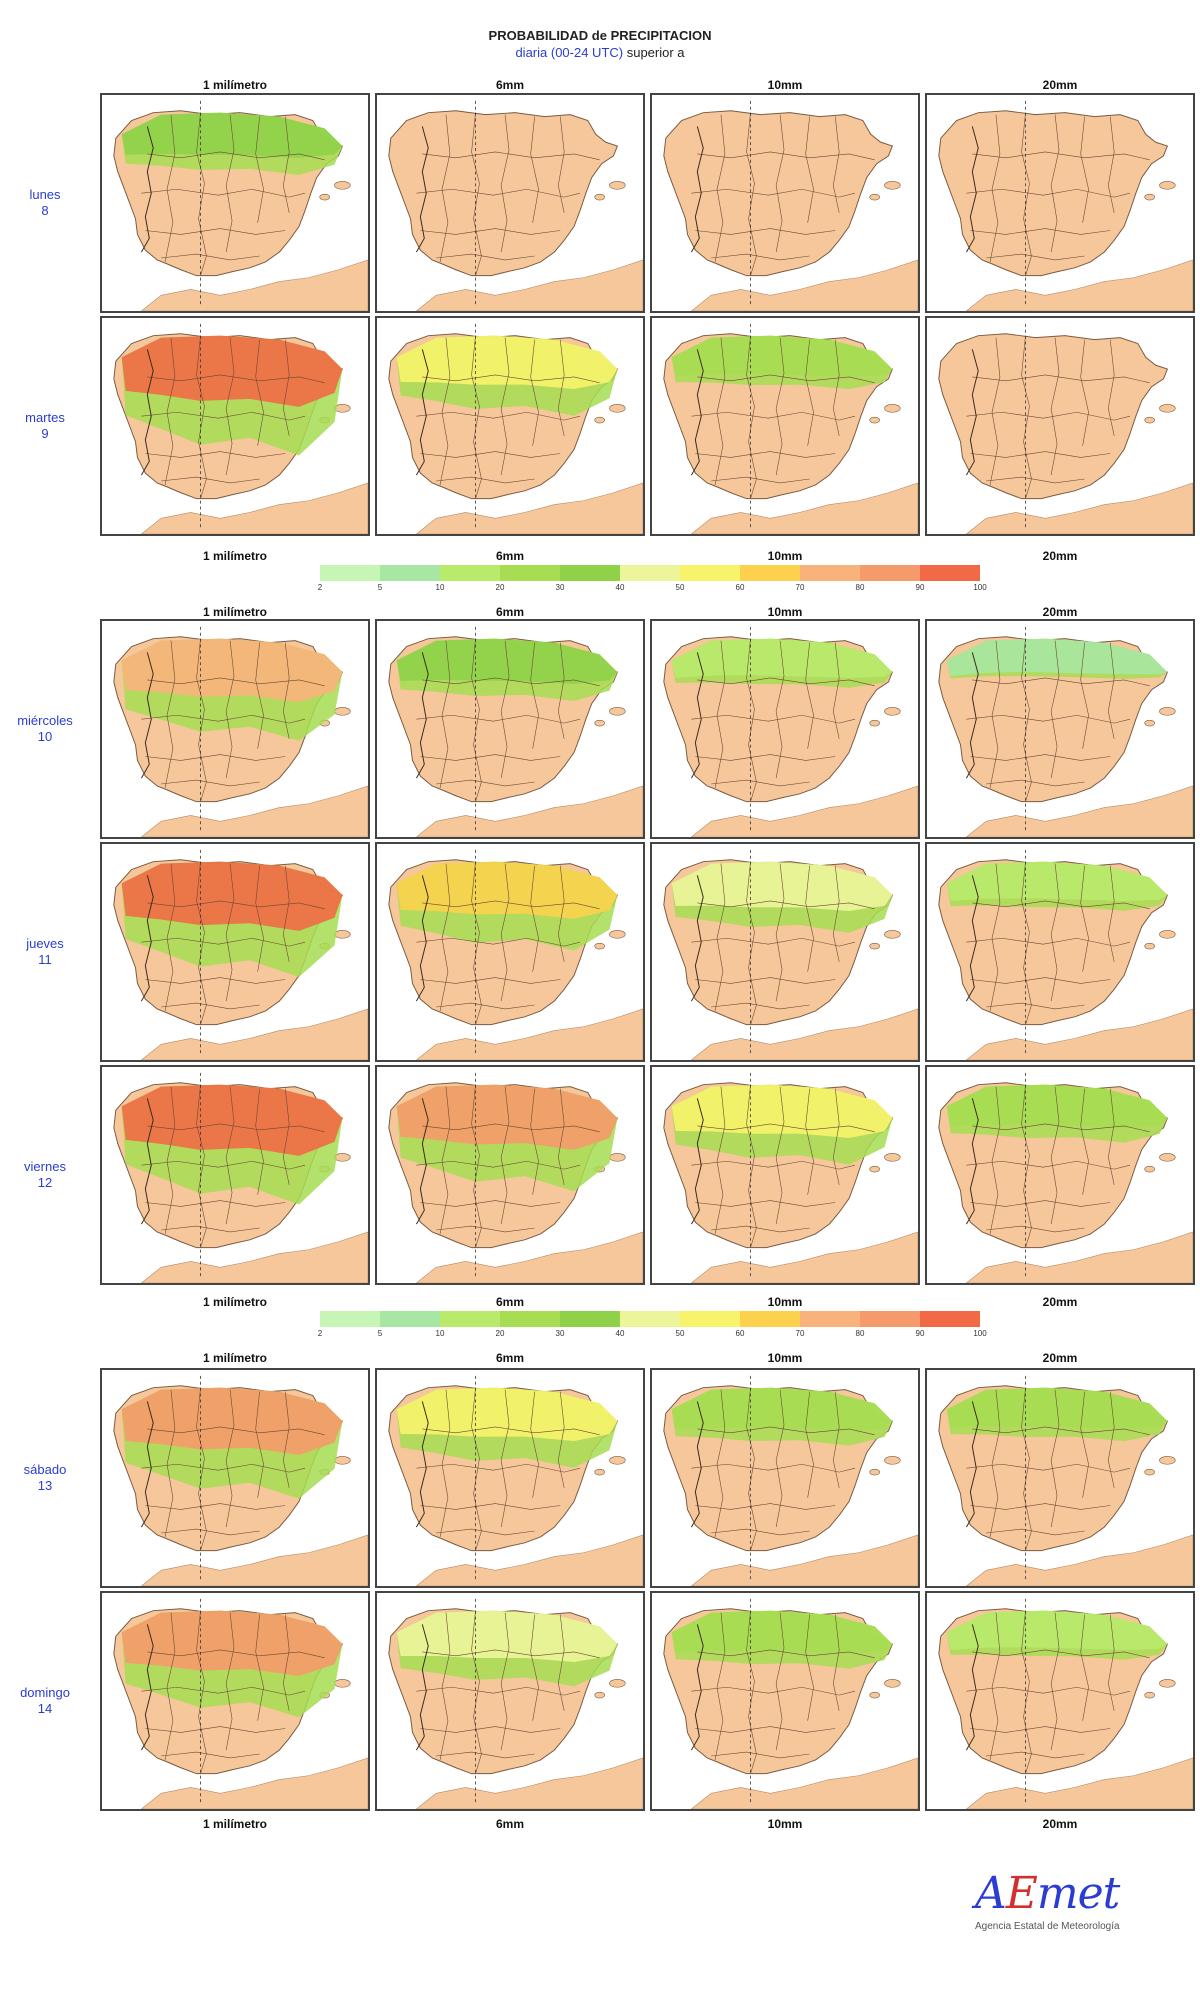  I want to click on day-label-3: jueves 11, so click(45, 952).